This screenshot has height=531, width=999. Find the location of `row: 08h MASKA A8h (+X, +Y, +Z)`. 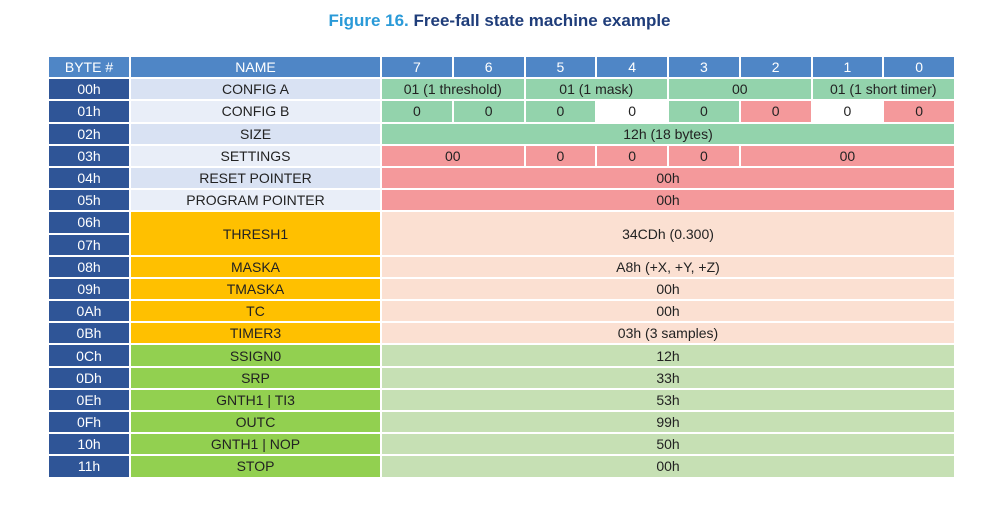

row: 08h MASKA A8h (+X, +Y, +Z) is located at coordinates (501, 266).